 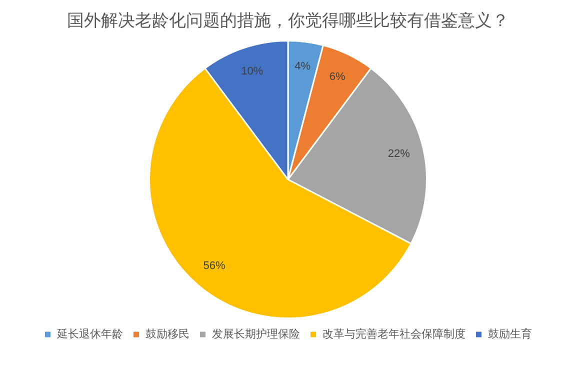 What do you see at coordinates (167, 333) in the screenshot?
I see `legend-label: 鼓励移民` at bounding box center [167, 333].